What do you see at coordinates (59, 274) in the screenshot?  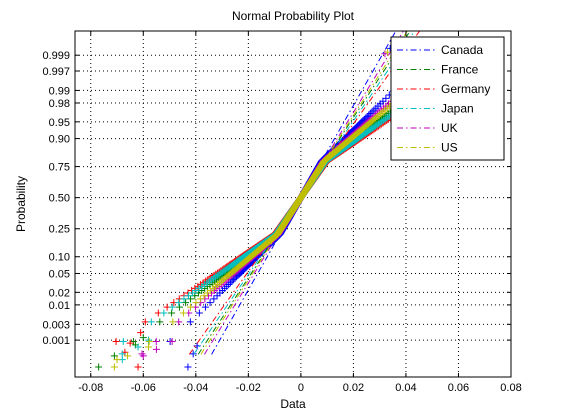 I see `y-tick-label: 0.05` at bounding box center [59, 274].